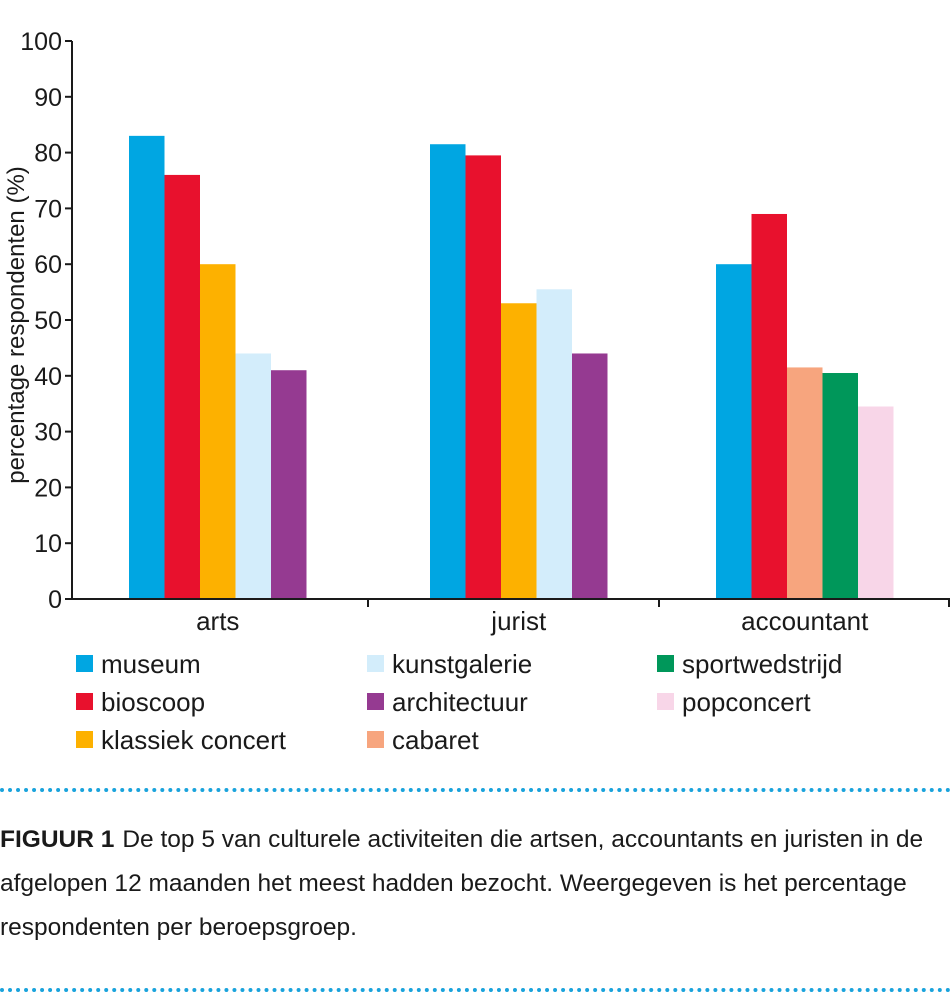 This screenshot has height=1000, width=951. I want to click on bar-arts-museum, so click(147, 367).